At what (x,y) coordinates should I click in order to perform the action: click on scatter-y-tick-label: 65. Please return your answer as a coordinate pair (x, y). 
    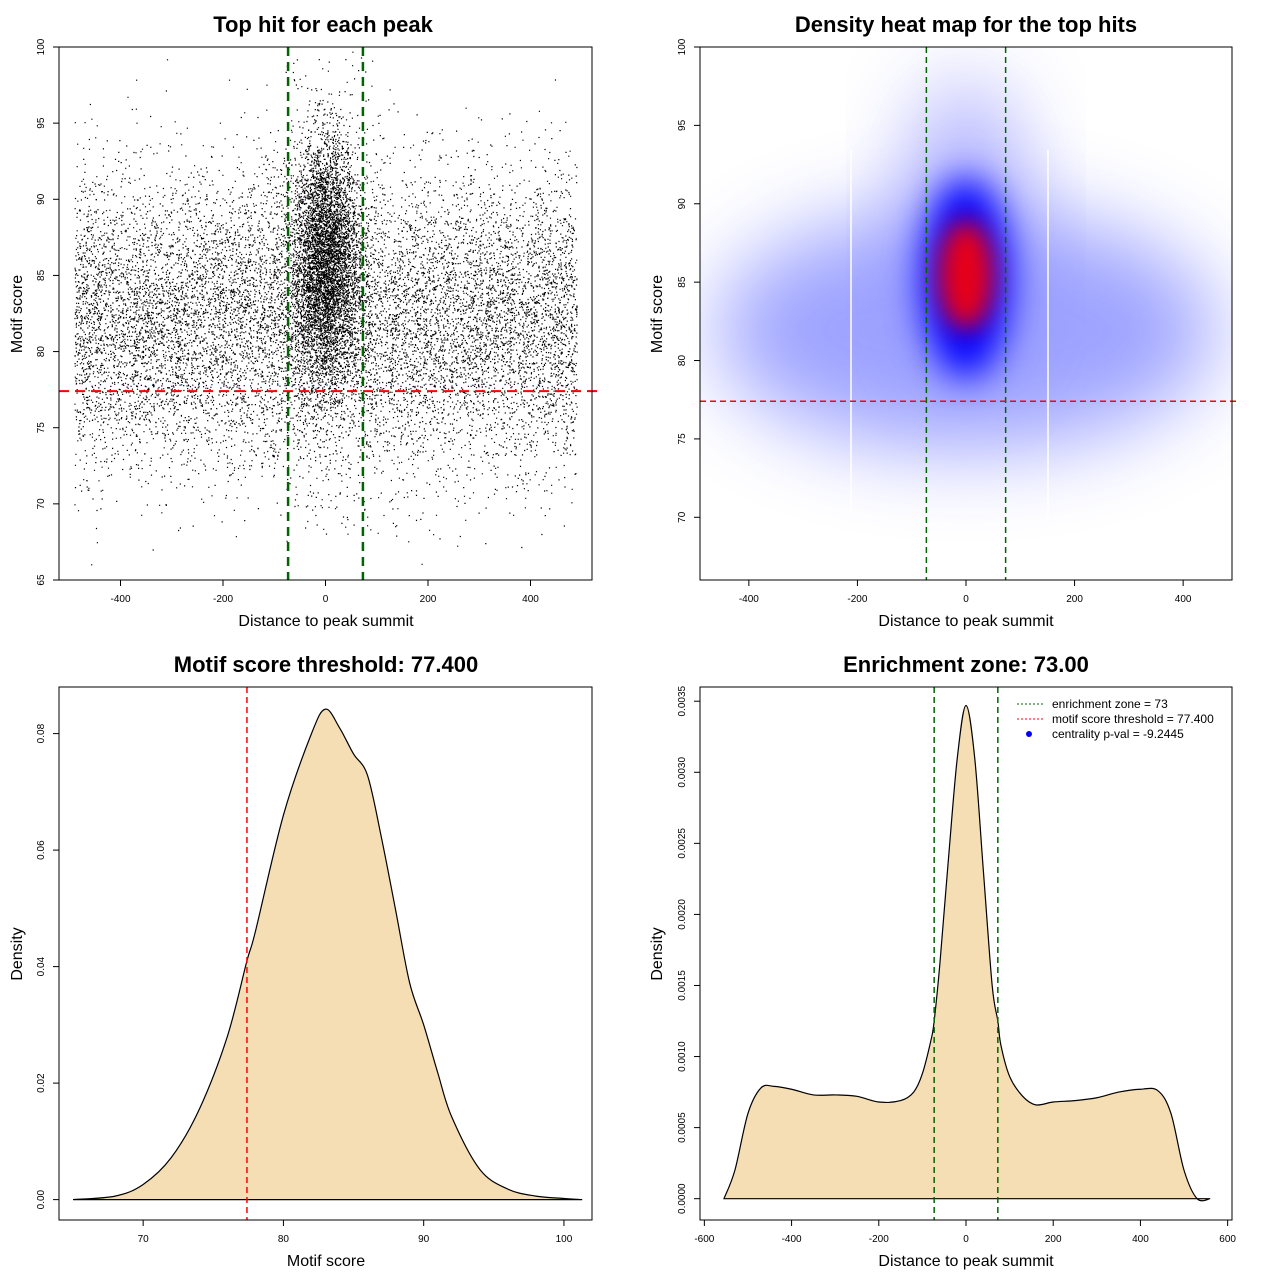
    Looking at the image, I should click on (41, 580).